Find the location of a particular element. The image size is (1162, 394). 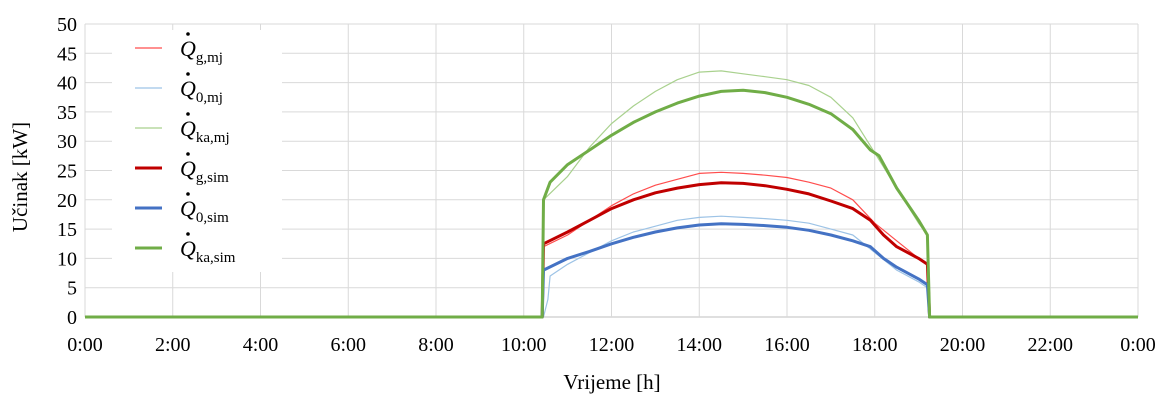

x-tick-label: 14:00 is located at coordinates (699, 345).